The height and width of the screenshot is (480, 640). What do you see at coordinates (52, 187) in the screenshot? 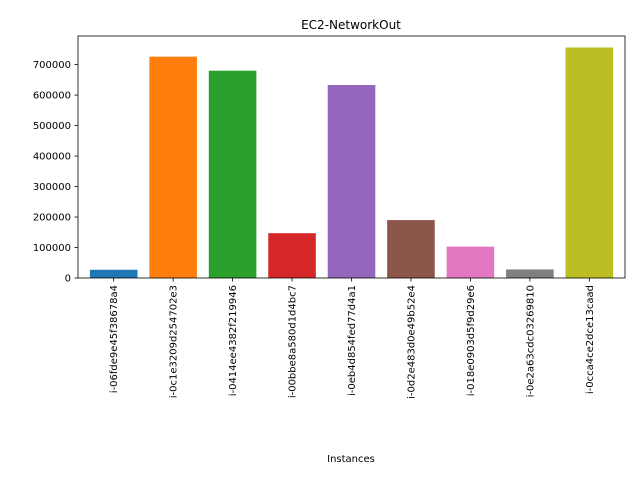
I see `y-tick-label: 300000` at bounding box center [52, 187].